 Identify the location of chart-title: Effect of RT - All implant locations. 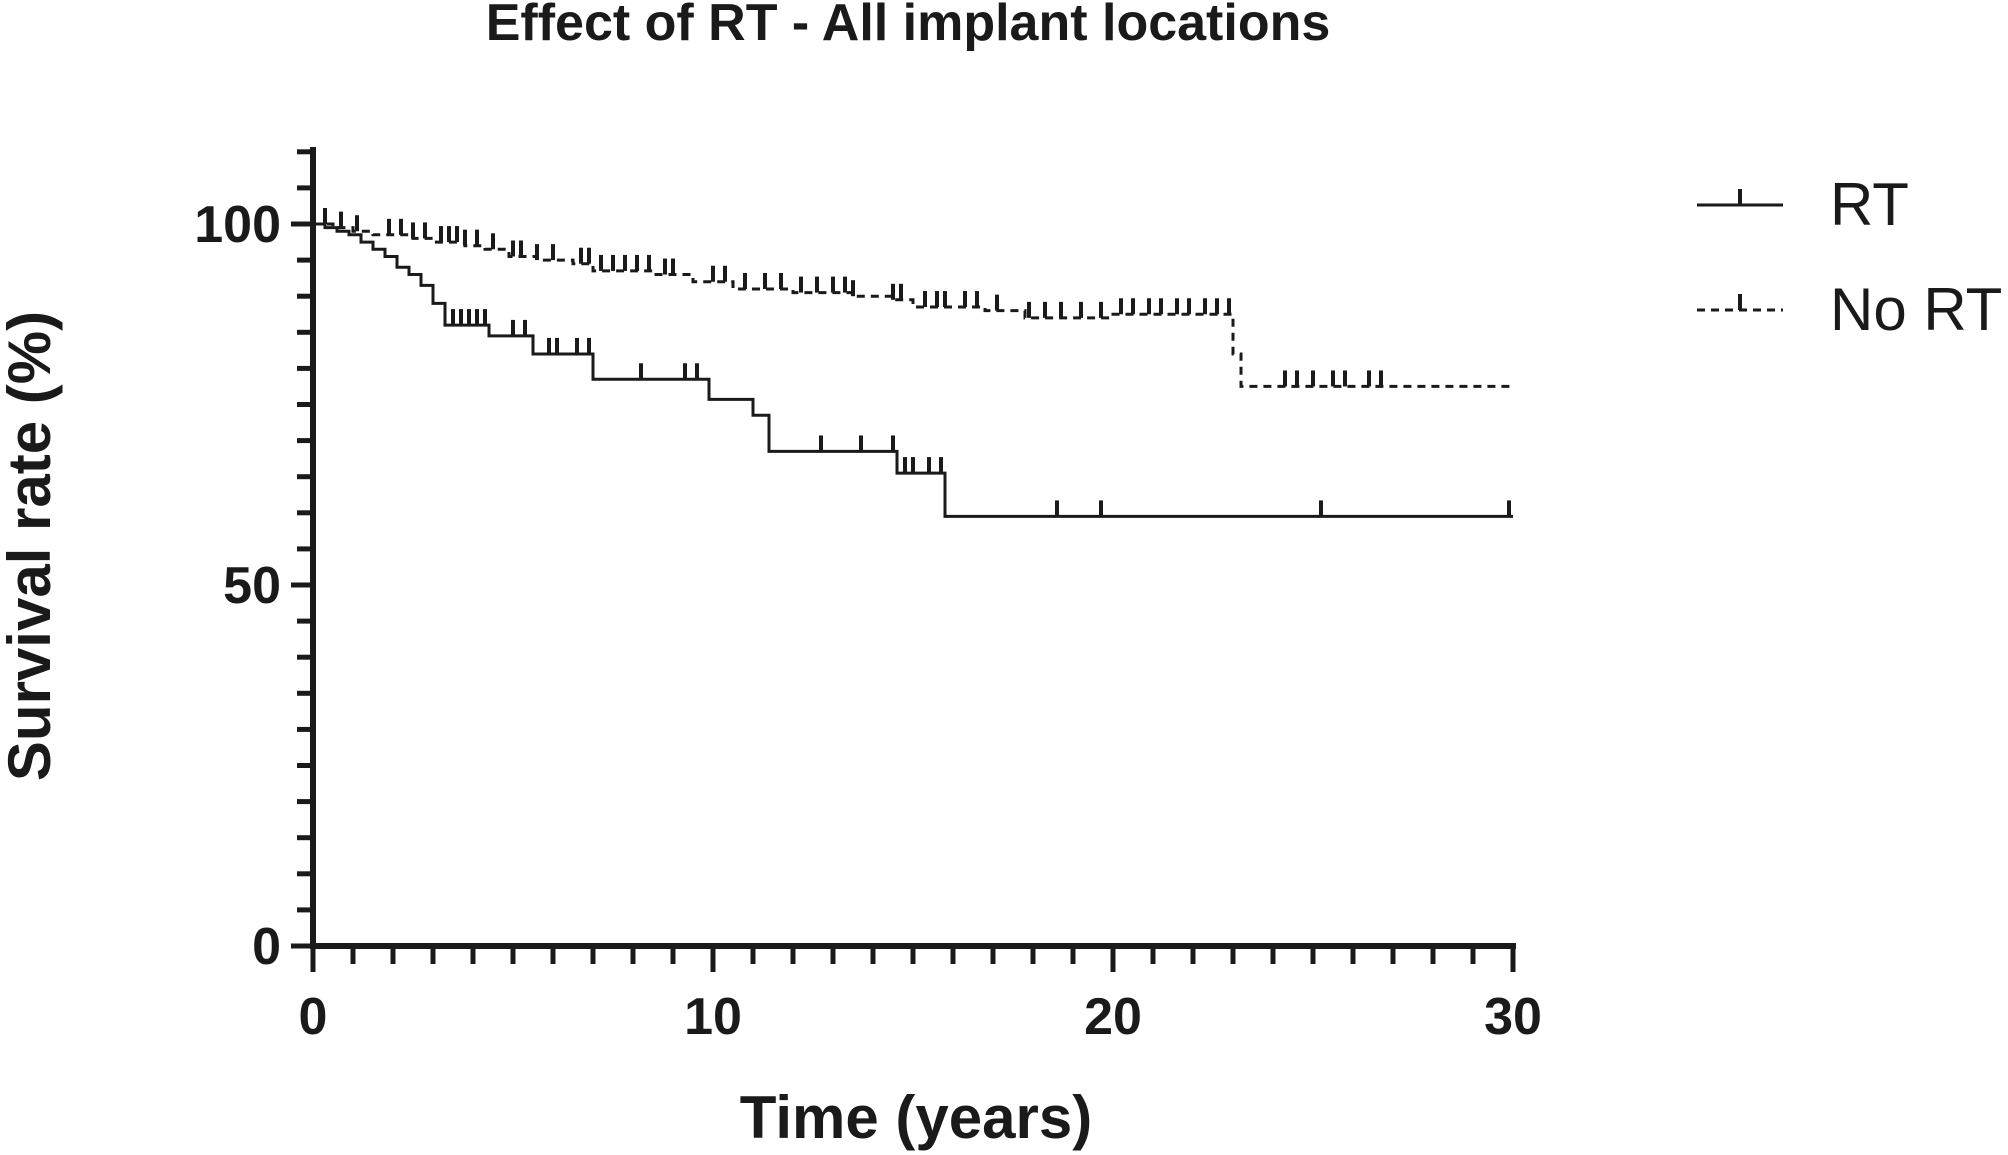
(908, 26).